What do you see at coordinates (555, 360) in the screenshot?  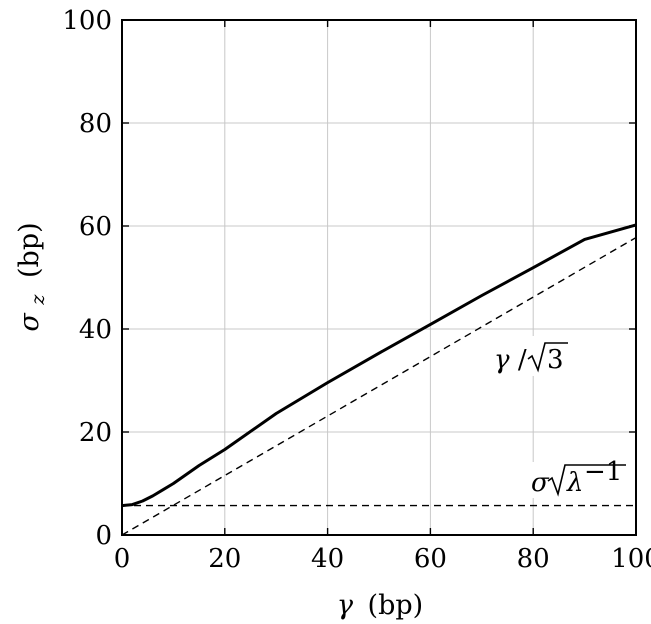 I see `annotation-three: 3` at bounding box center [555, 360].